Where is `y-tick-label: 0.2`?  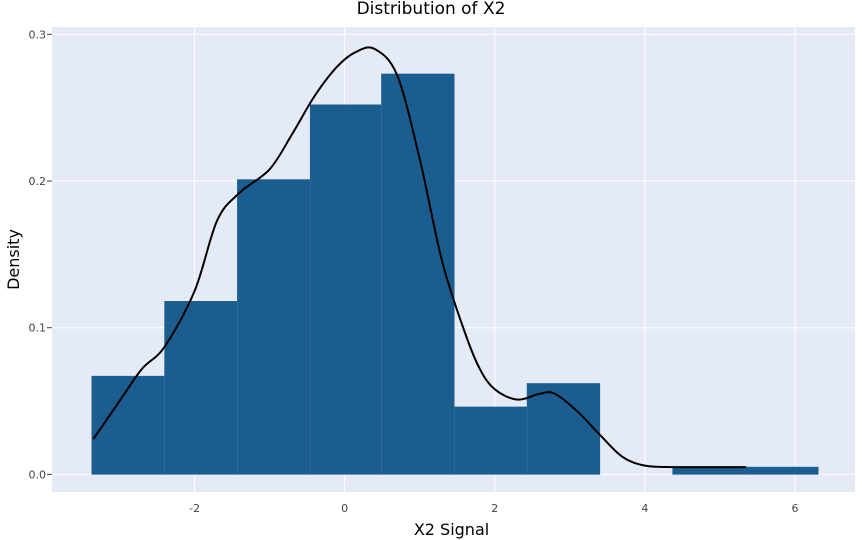
y-tick-label: 0.2 is located at coordinates (38, 181).